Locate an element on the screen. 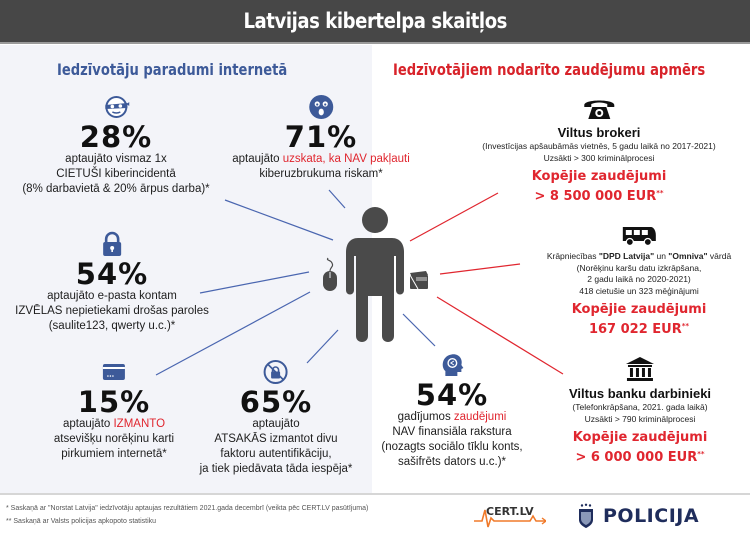 This screenshot has height=536, width=750. stat-text: sašifrēts dators u.c.)* is located at coordinates (452, 462).